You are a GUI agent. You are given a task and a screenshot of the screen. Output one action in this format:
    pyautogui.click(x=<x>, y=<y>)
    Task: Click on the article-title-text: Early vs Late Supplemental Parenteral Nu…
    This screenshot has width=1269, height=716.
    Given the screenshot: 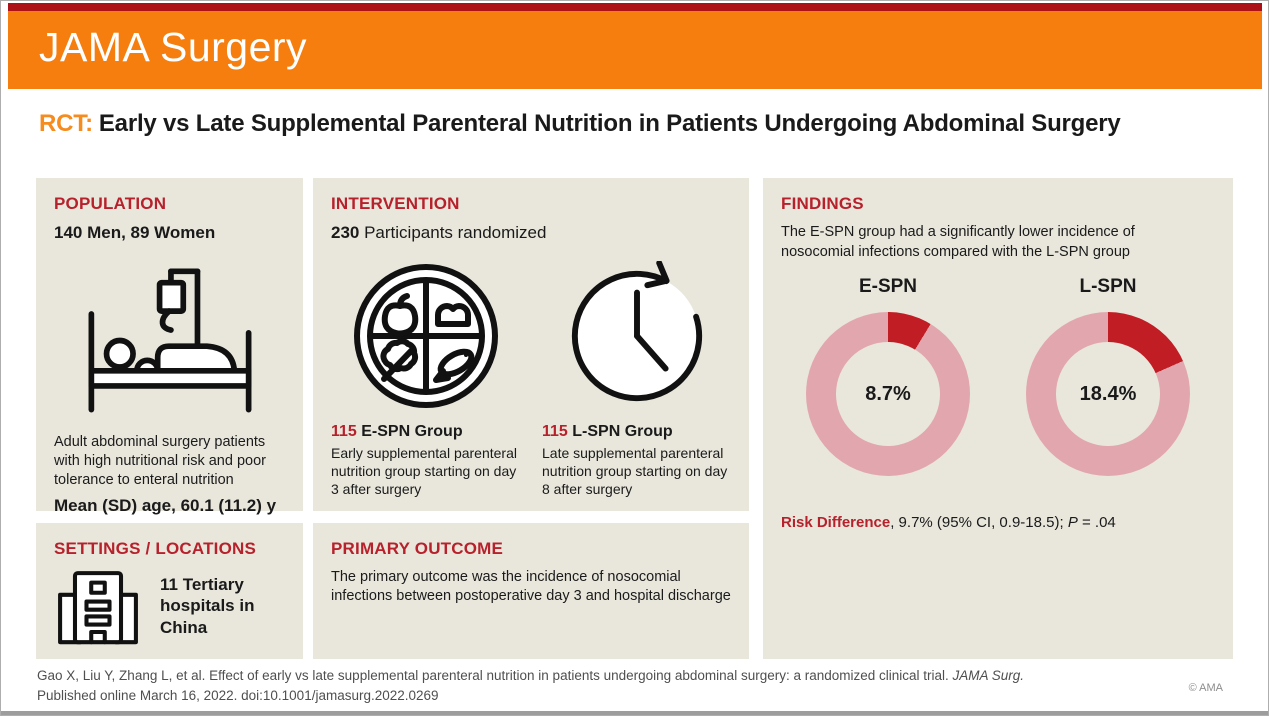 What is the action you would take?
    pyautogui.click(x=609, y=123)
    